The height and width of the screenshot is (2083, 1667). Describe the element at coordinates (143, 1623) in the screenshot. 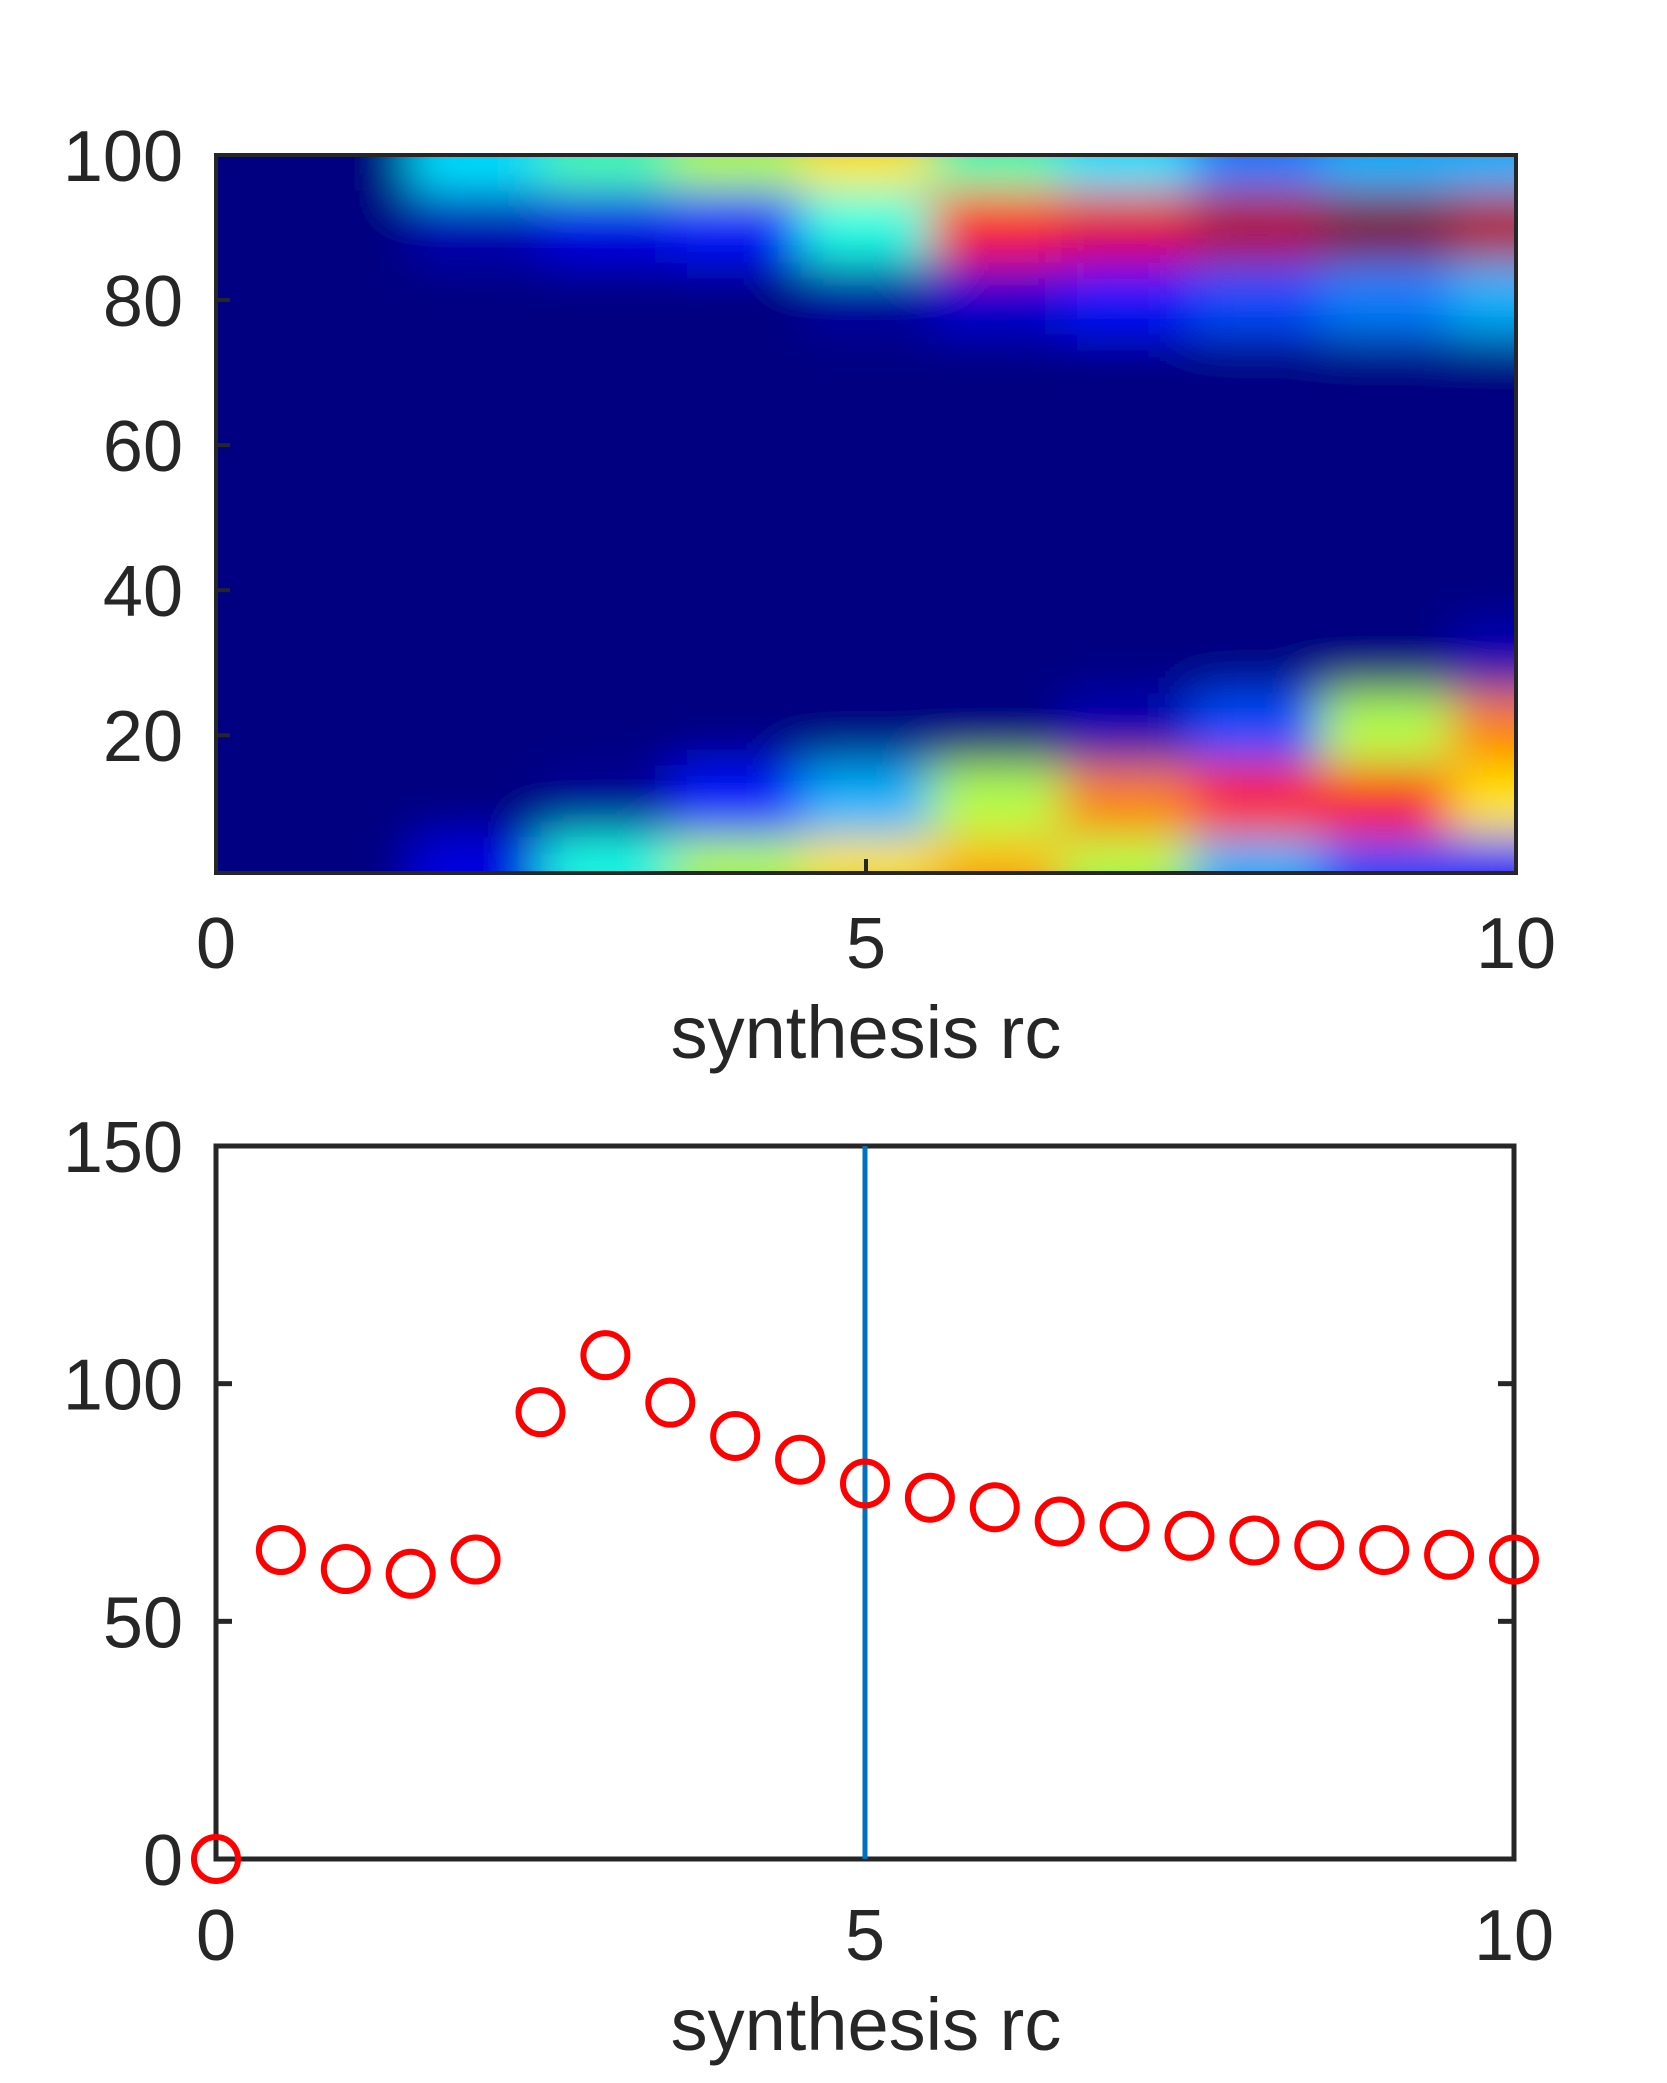

I see `y-tick-label: 50` at that location.